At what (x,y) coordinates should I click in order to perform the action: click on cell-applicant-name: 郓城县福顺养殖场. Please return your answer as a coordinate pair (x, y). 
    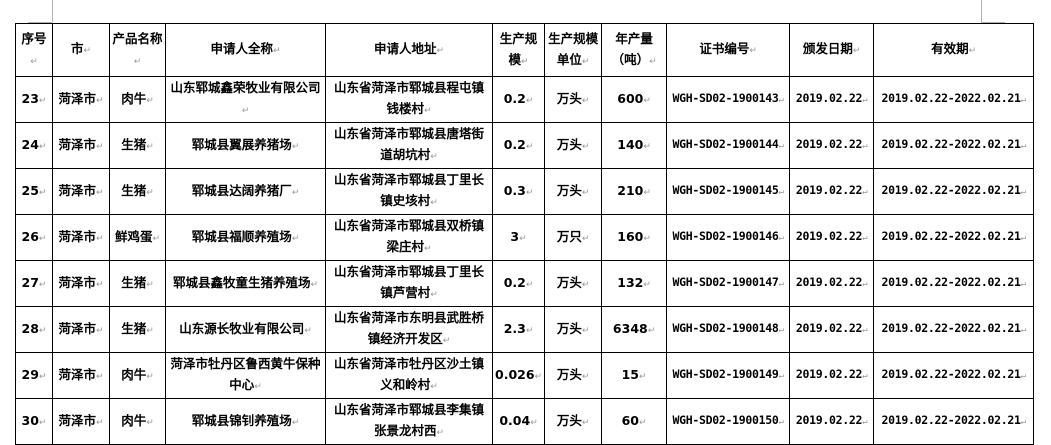
    Looking at the image, I should click on (245, 237).